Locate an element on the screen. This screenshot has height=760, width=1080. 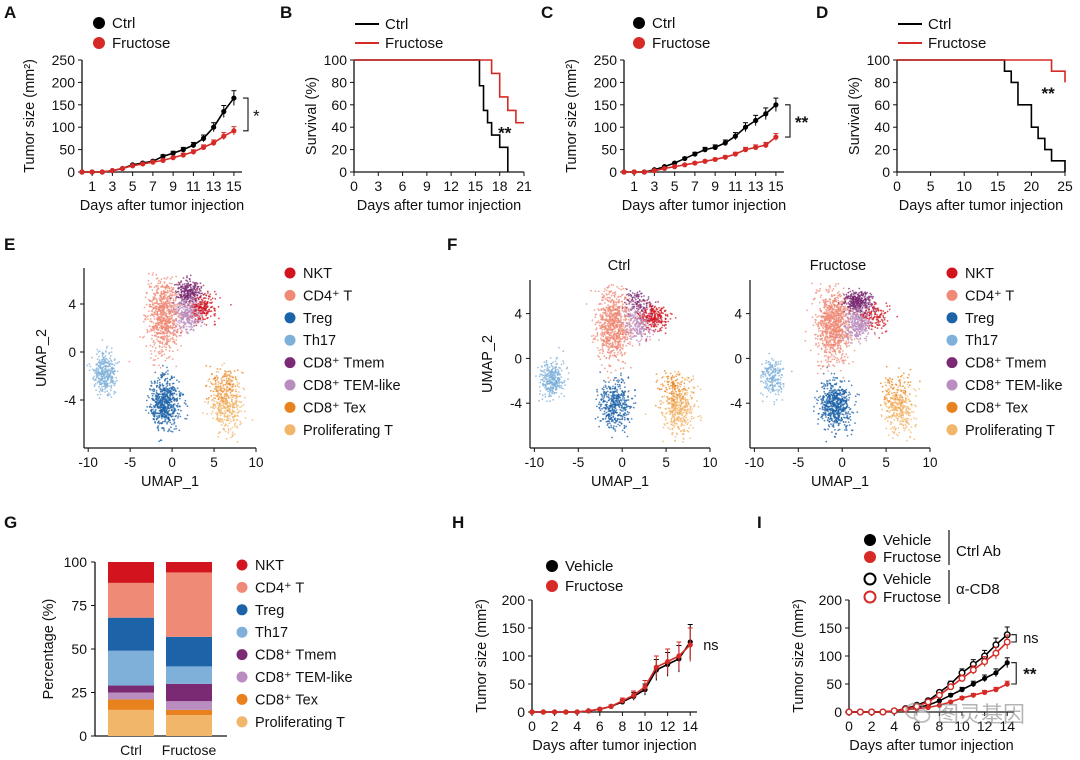
significance-label: * is located at coordinates (256, 116).